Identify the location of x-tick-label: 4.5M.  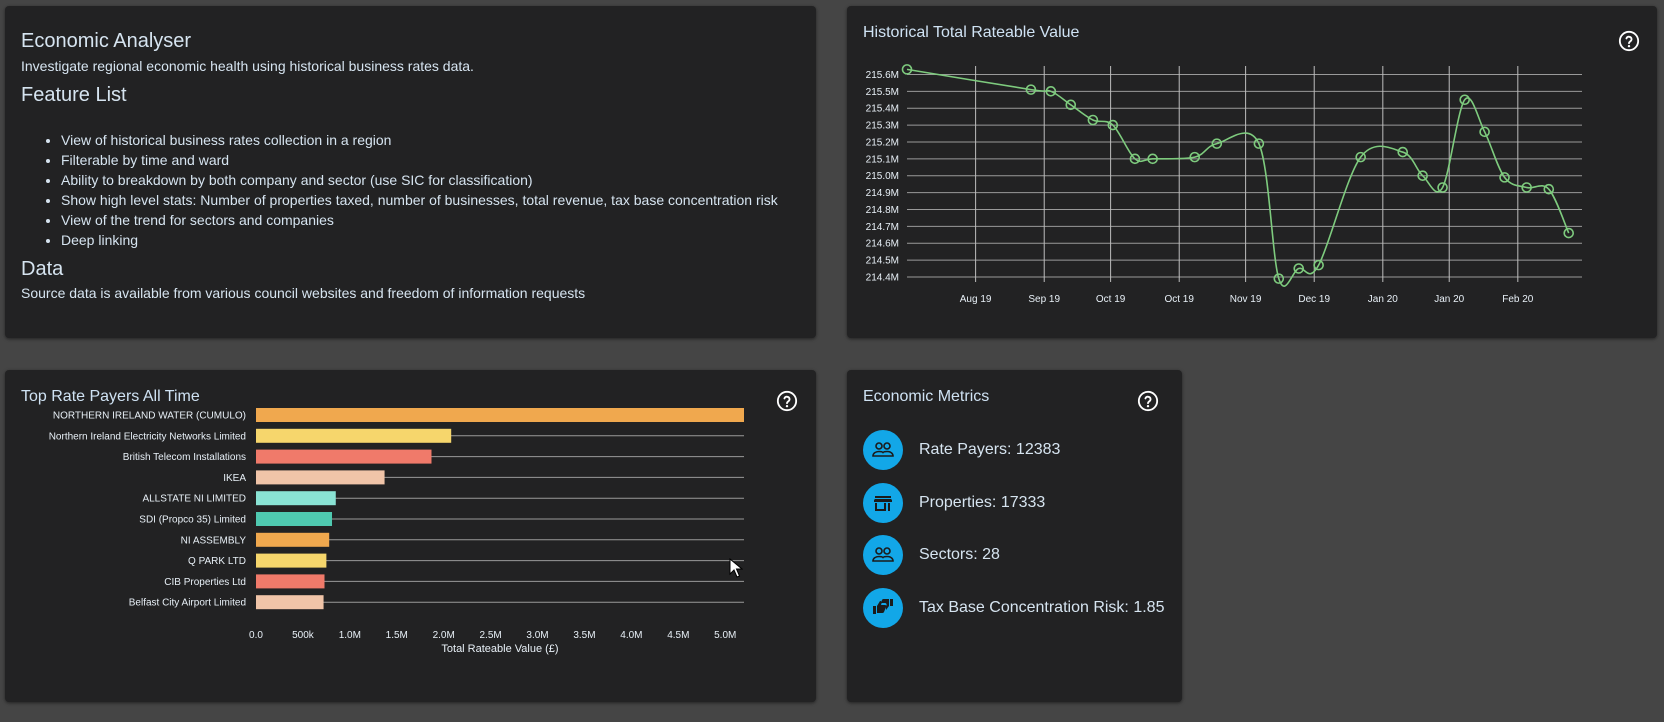
(678, 635).